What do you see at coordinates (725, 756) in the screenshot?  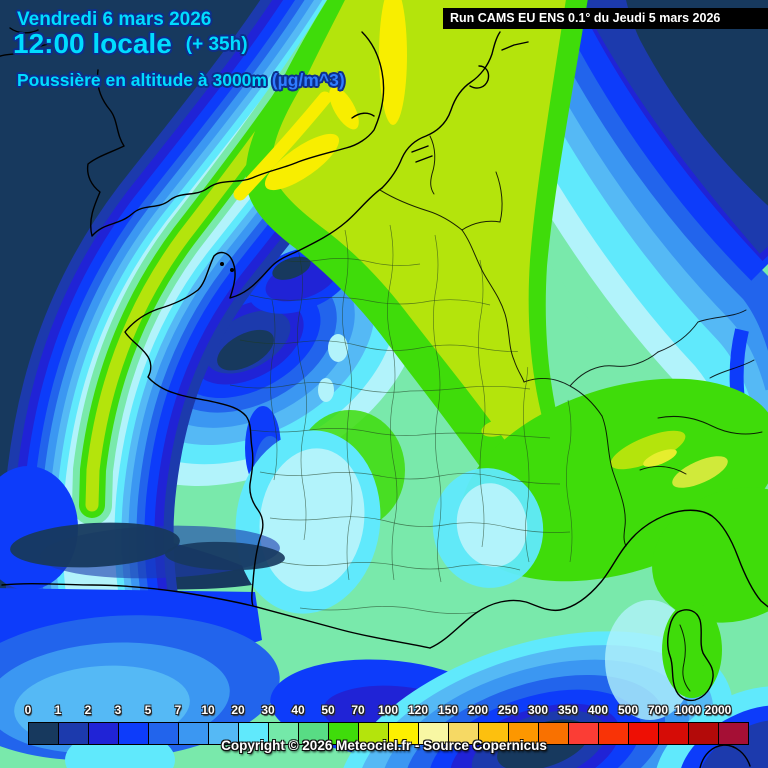 I see `sardinia-coast` at bounding box center [725, 756].